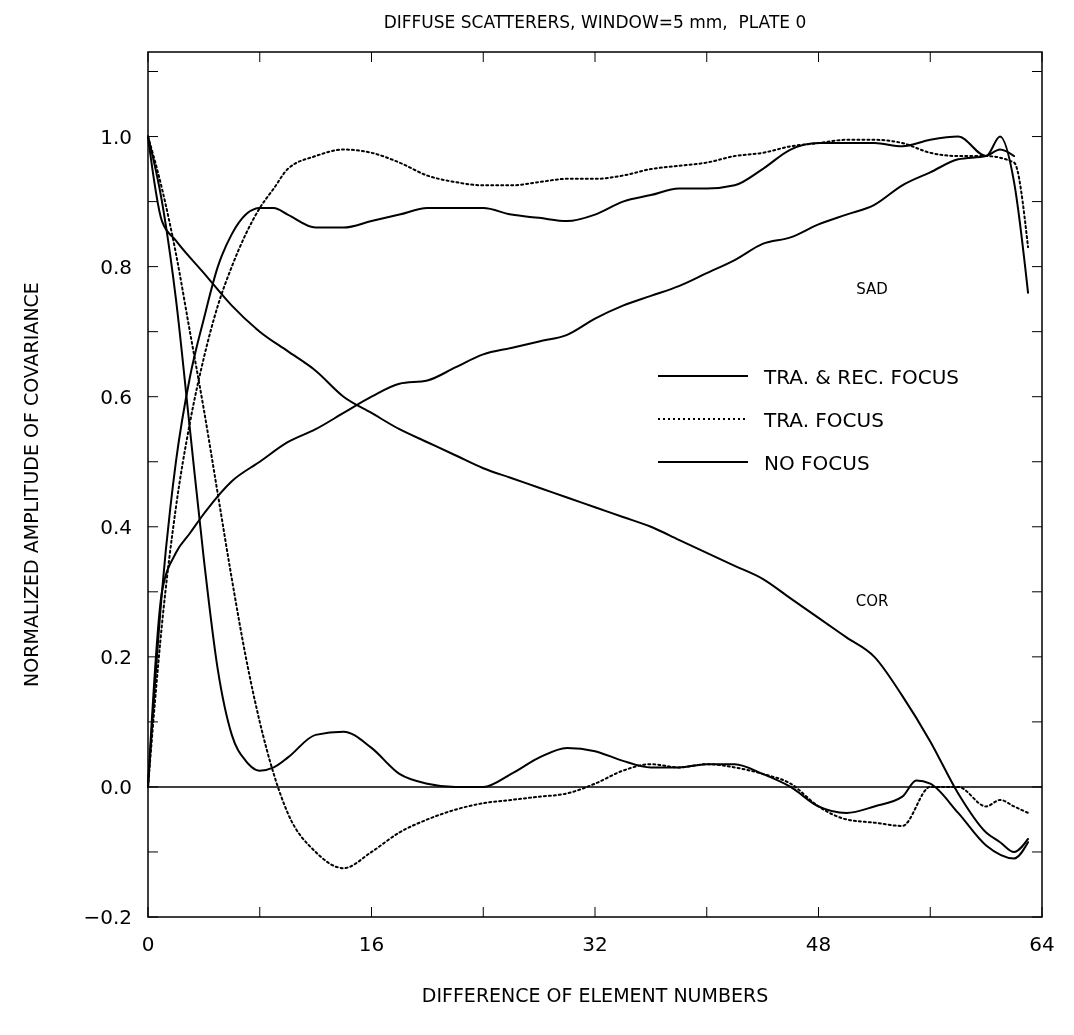 This screenshot has height=1035, width=1074. What do you see at coordinates (872, 289) in the screenshot?
I see `annotation: SAD` at bounding box center [872, 289].